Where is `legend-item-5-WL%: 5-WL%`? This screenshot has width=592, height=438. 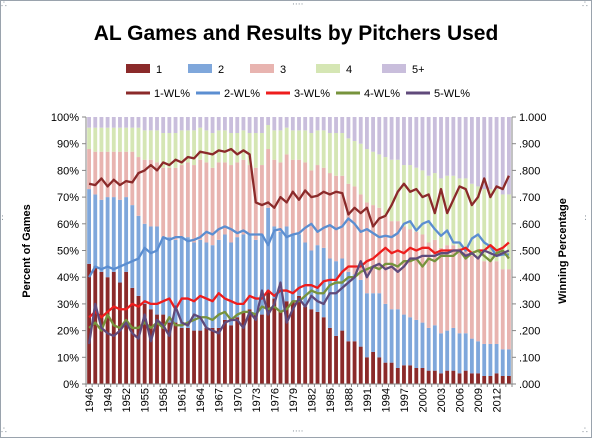 legend-item-5-WL%: 5-WL% is located at coordinates (438, 94).